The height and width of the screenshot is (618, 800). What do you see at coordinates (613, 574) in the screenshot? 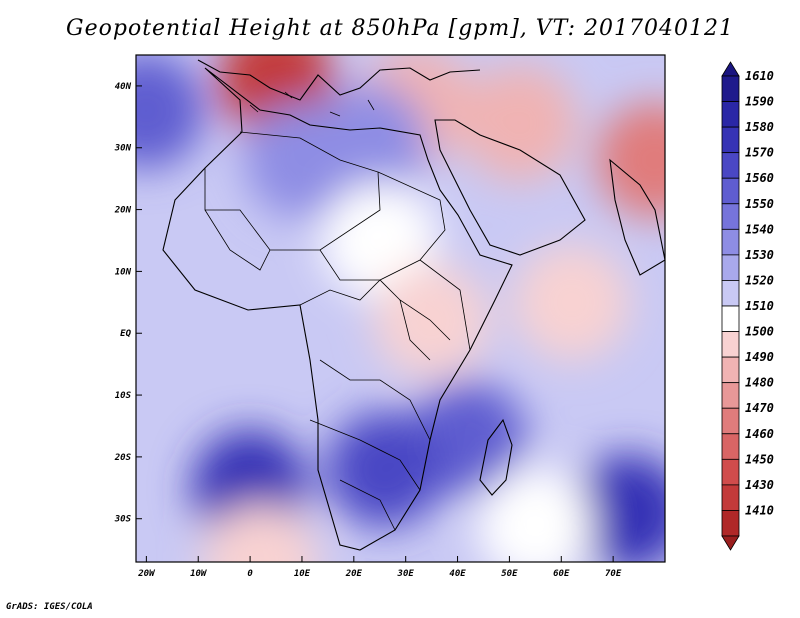
I see `x-tick-label: 70E` at bounding box center [613, 574].